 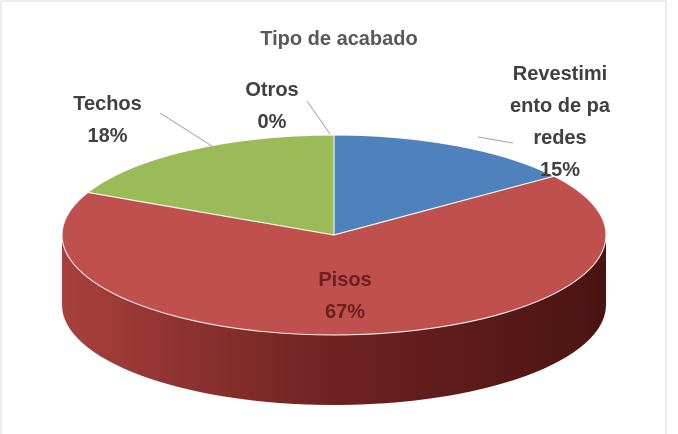 I want to click on label-value: 67%, so click(x=345, y=312).